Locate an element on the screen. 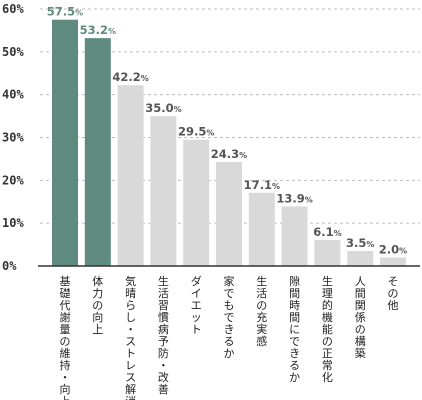 This screenshot has width=422, height=400. value-number: 42.2 is located at coordinates (126, 77).